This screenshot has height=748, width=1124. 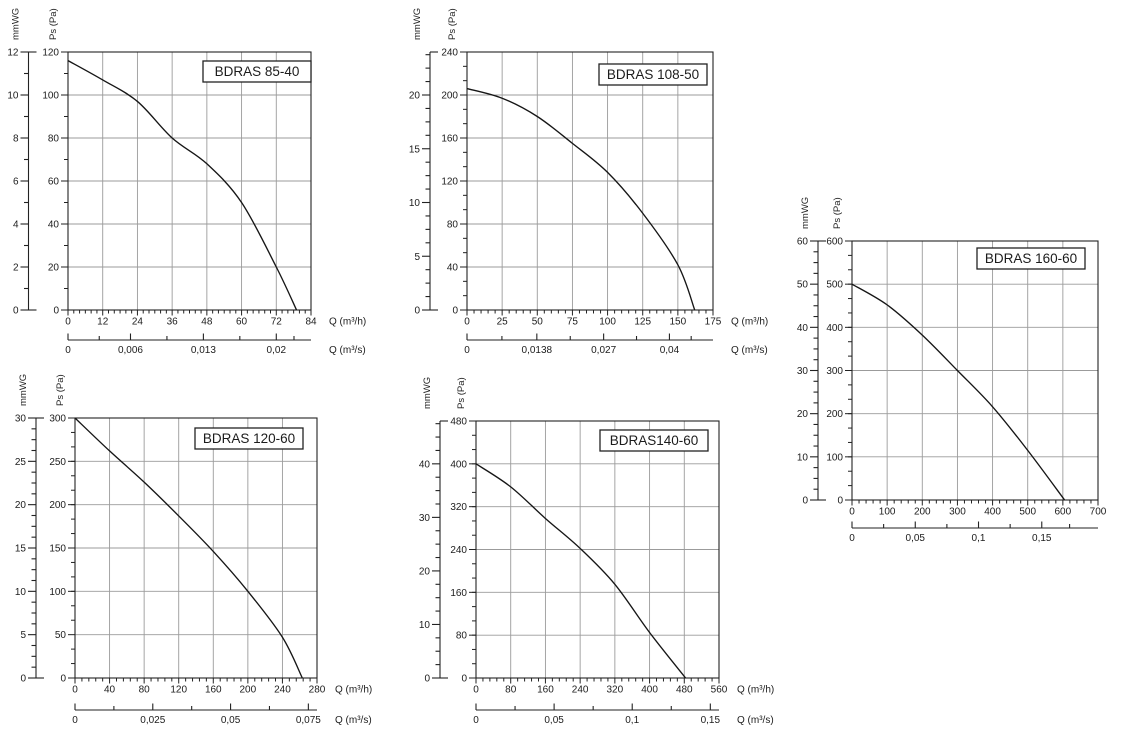 I want to click on pa-tick-label: 160, so click(x=458, y=593).